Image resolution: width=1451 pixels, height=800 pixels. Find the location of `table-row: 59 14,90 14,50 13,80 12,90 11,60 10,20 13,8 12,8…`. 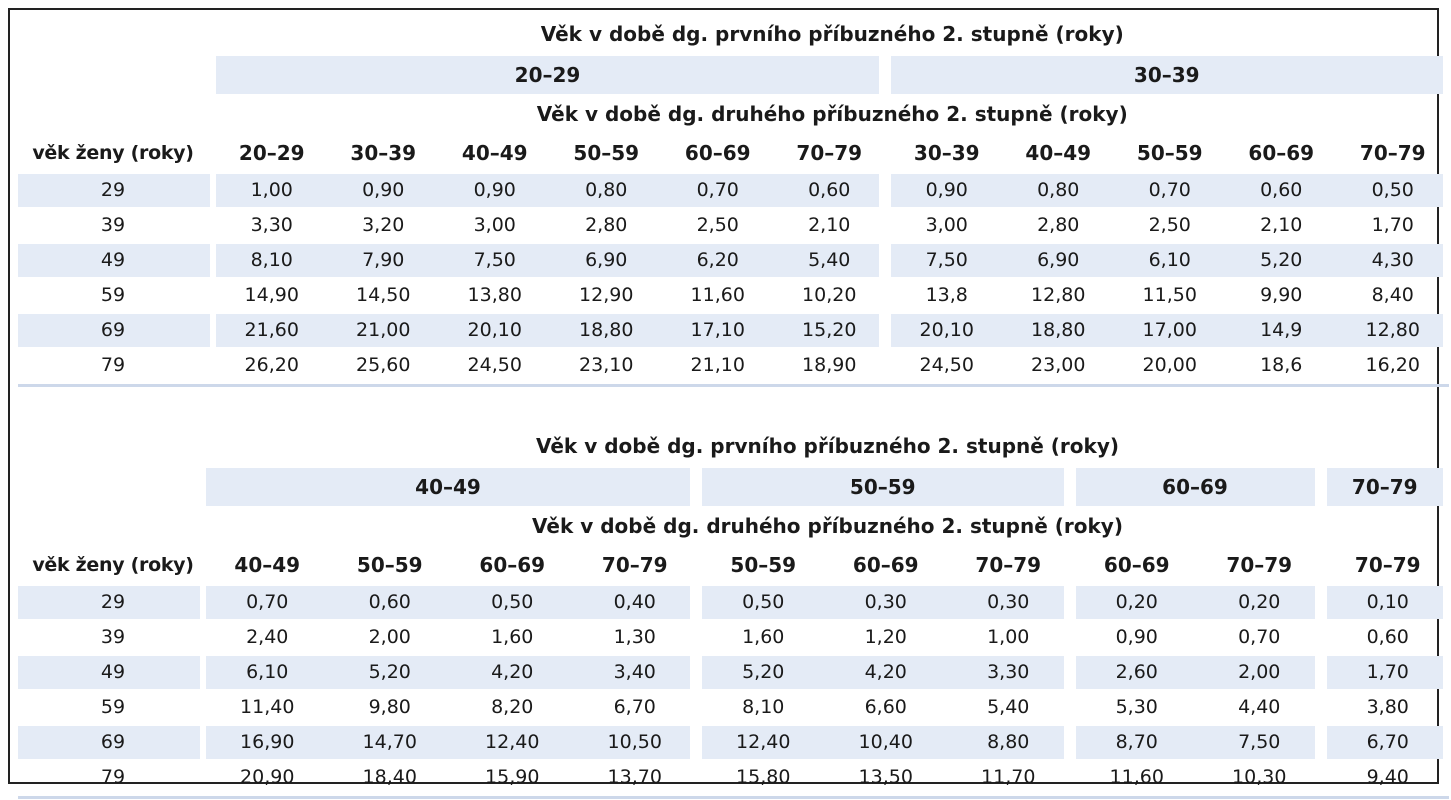

table-row: 59 14,90 14,50 13,80 12,90 11,60 10,20 13,8 12,8… is located at coordinates (733, 296).